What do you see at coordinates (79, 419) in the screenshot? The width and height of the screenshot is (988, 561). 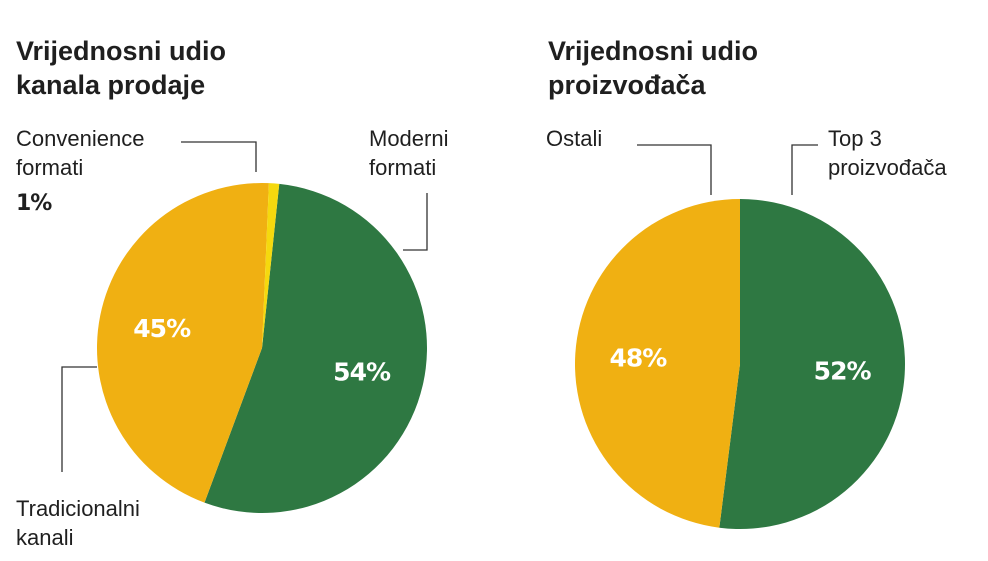 I see `leader-line-tradicionalni` at bounding box center [79, 419].